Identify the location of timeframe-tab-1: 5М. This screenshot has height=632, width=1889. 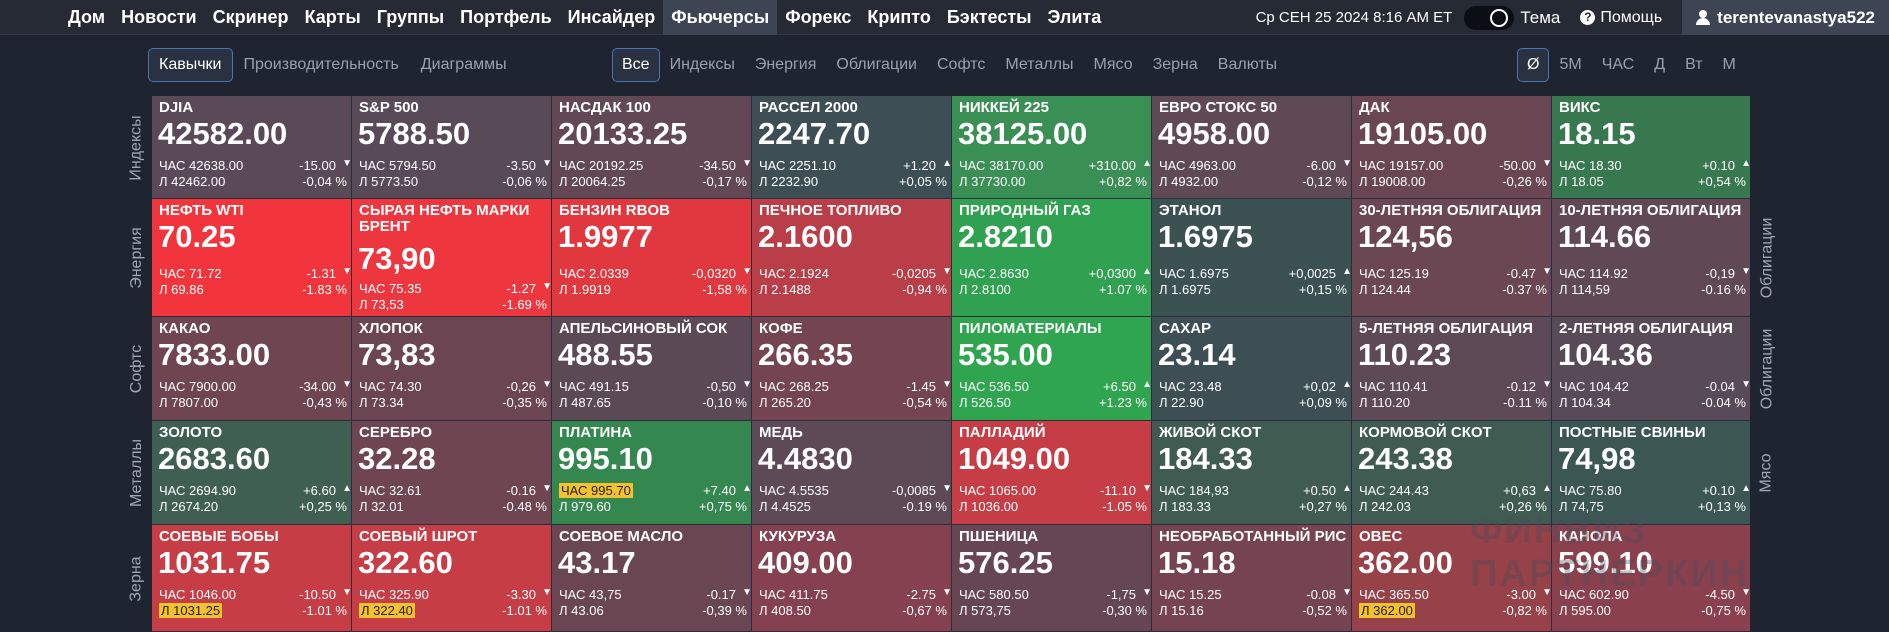
(1570, 64).